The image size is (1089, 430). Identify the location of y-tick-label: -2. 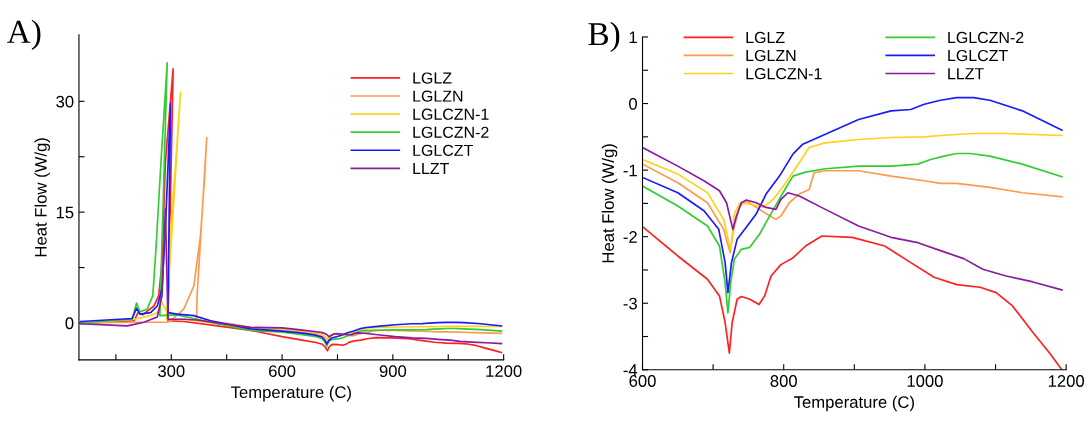
(630, 237).